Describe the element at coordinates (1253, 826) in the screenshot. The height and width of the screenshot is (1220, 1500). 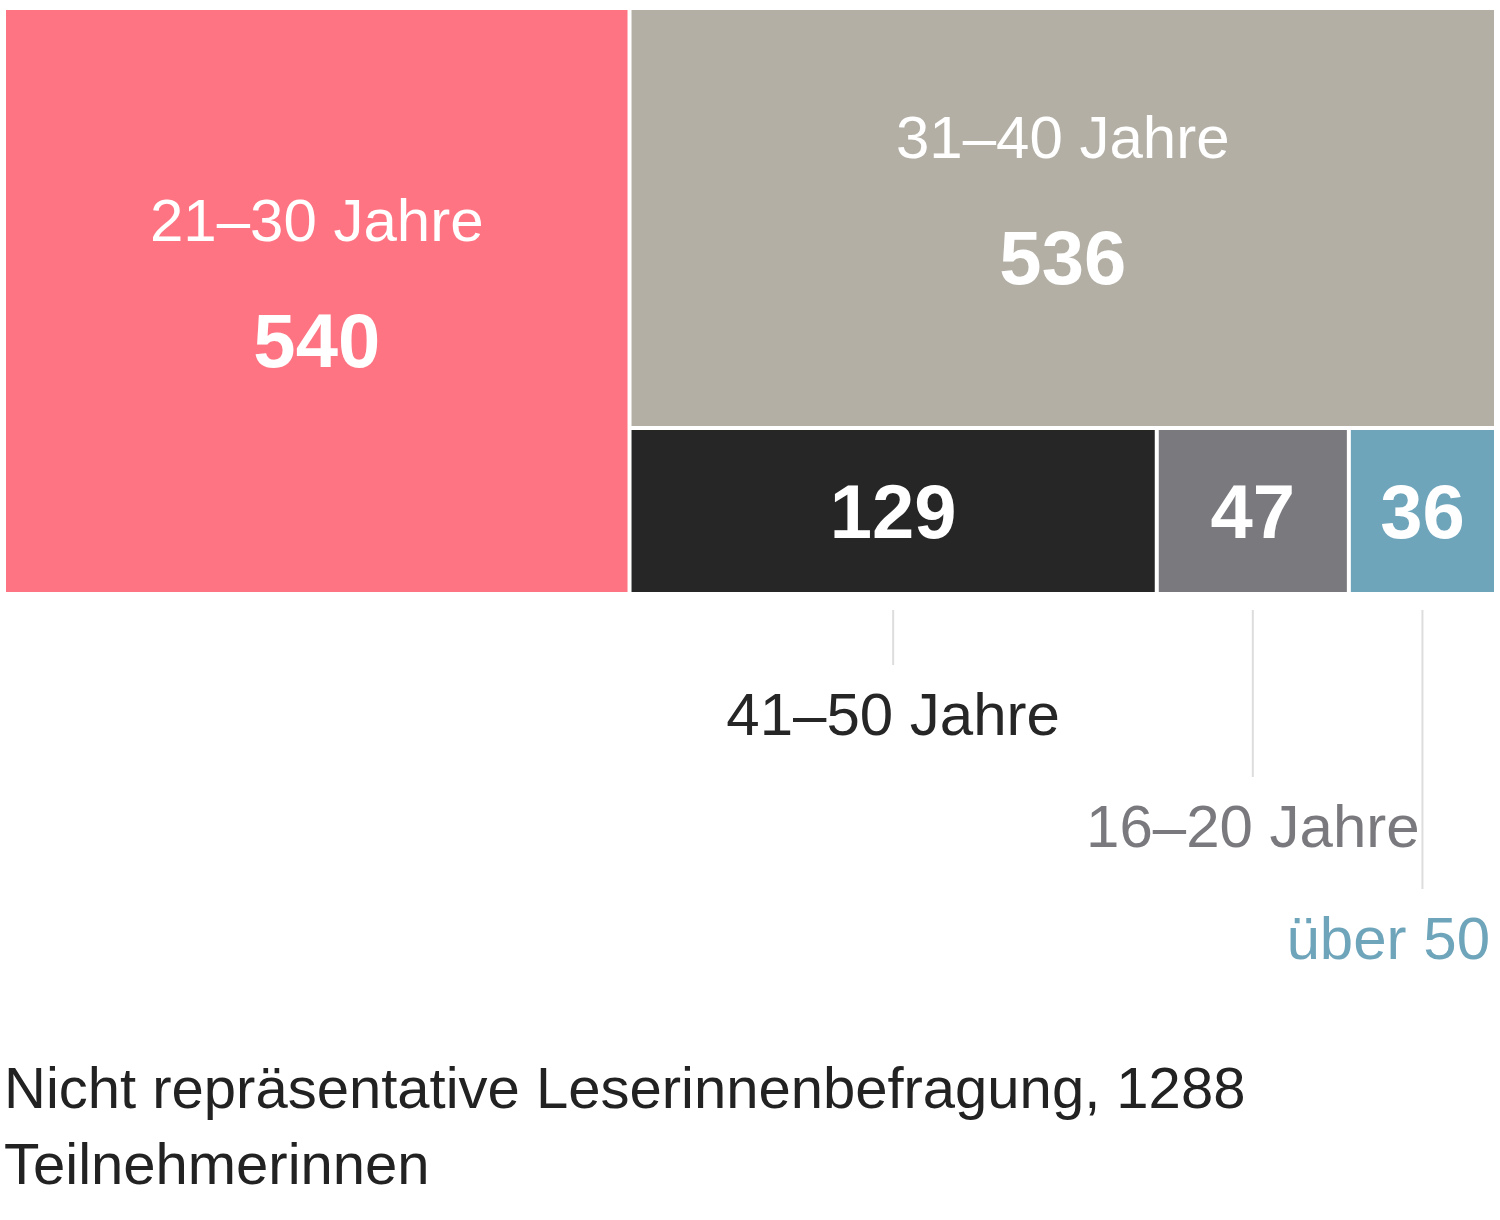
I see `category-label: 16–20 Jahre` at that location.